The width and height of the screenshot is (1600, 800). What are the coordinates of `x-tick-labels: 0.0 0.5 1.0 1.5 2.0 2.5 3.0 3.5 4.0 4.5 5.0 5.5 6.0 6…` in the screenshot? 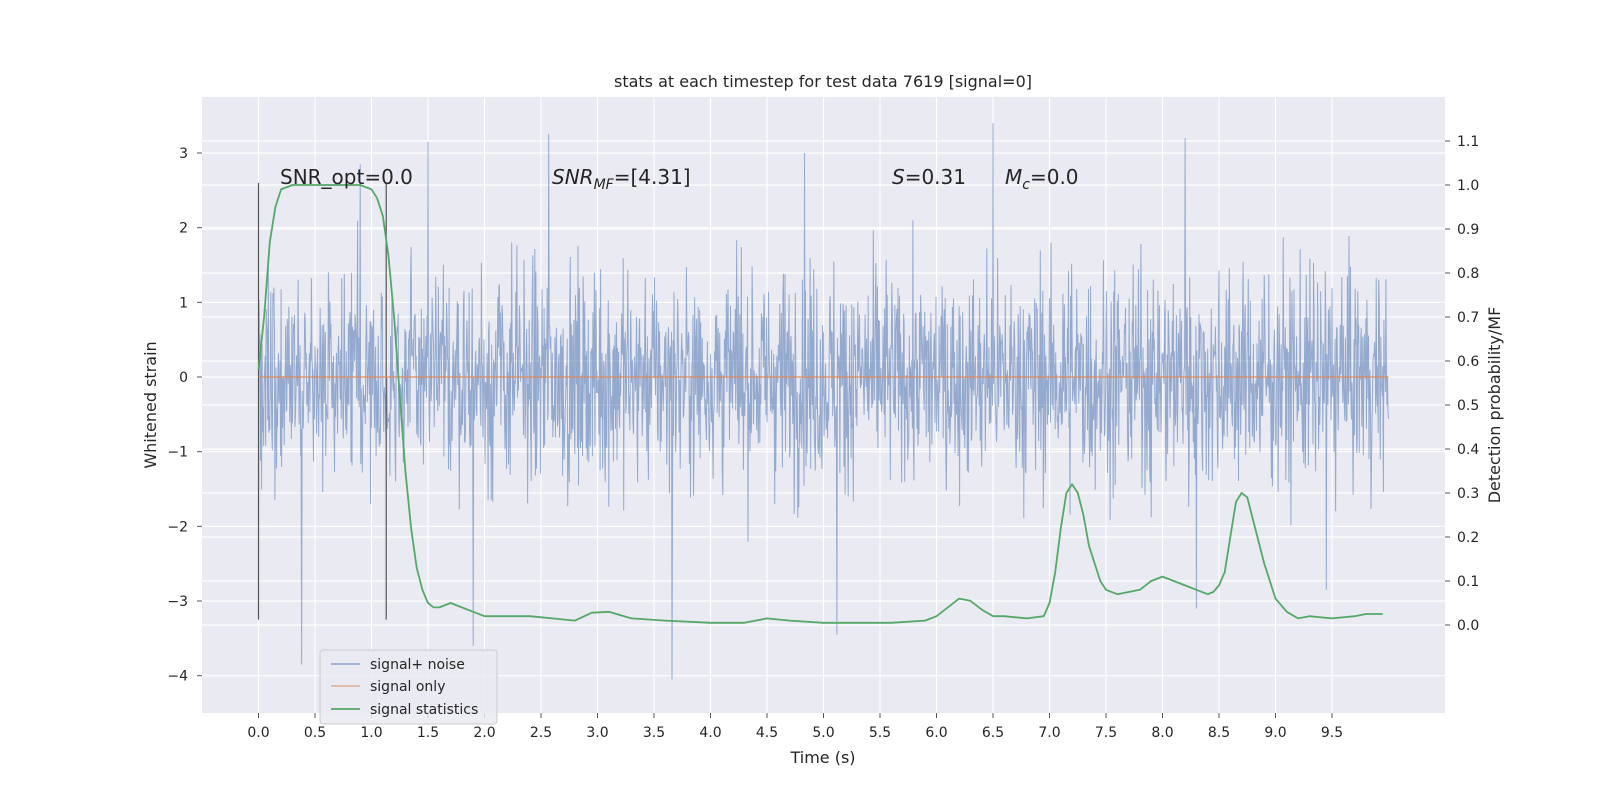 It's located at (795, 733).